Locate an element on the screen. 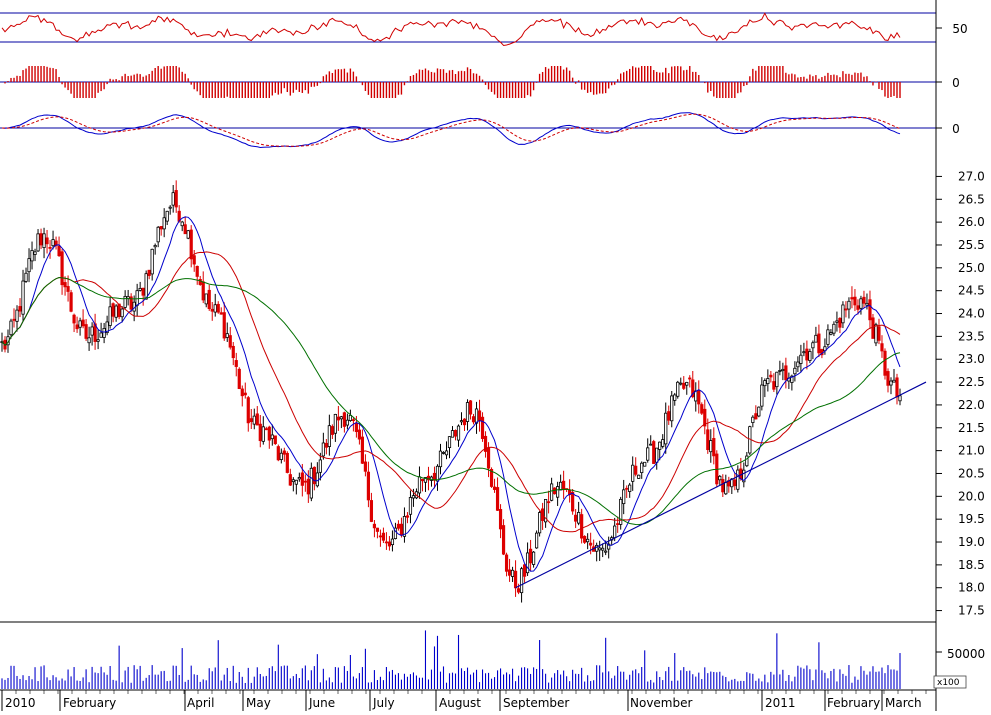 The width and height of the screenshot is (991, 715). volume-panel is located at coordinates (471, 659).